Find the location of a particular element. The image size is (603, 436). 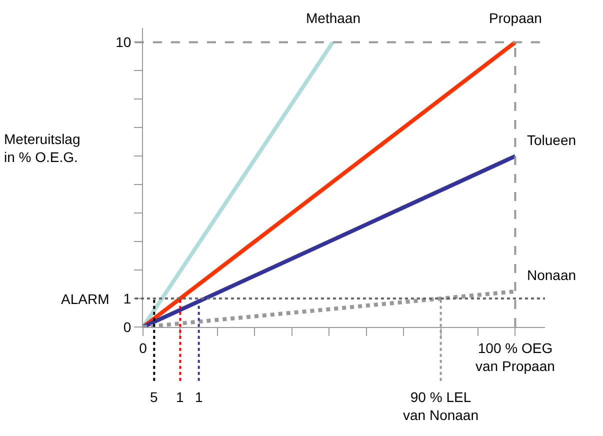

text: 5 is located at coordinates (154, 397).